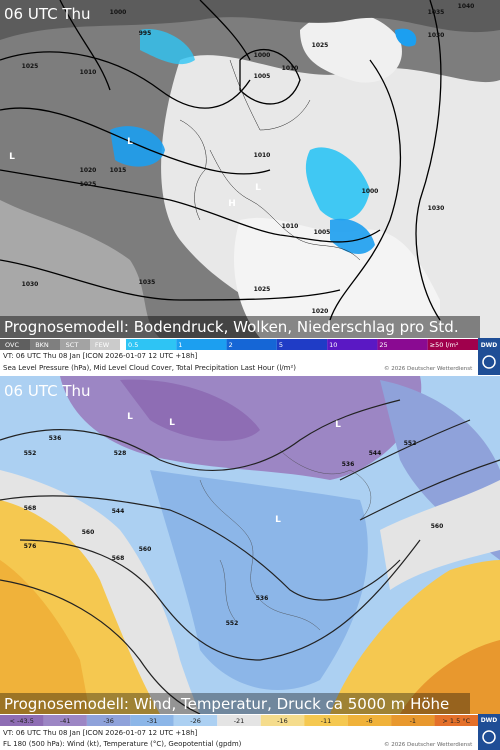 The width and height of the screenshot is (500, 750). Describe the element at coordinates (120, 453) in the screenshot. I see `contour-label: 528` at that location.